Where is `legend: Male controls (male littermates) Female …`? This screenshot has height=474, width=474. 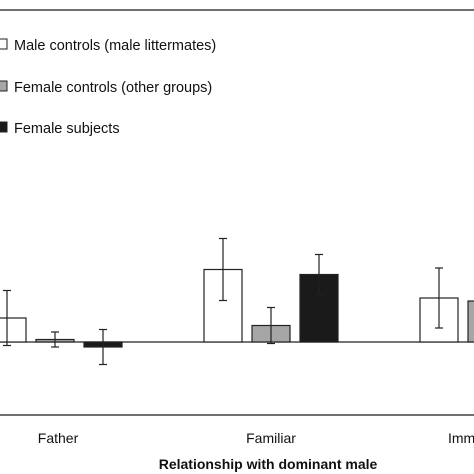 legend: Male controls (male littermates) Female … is located at coordinates (108, 87).